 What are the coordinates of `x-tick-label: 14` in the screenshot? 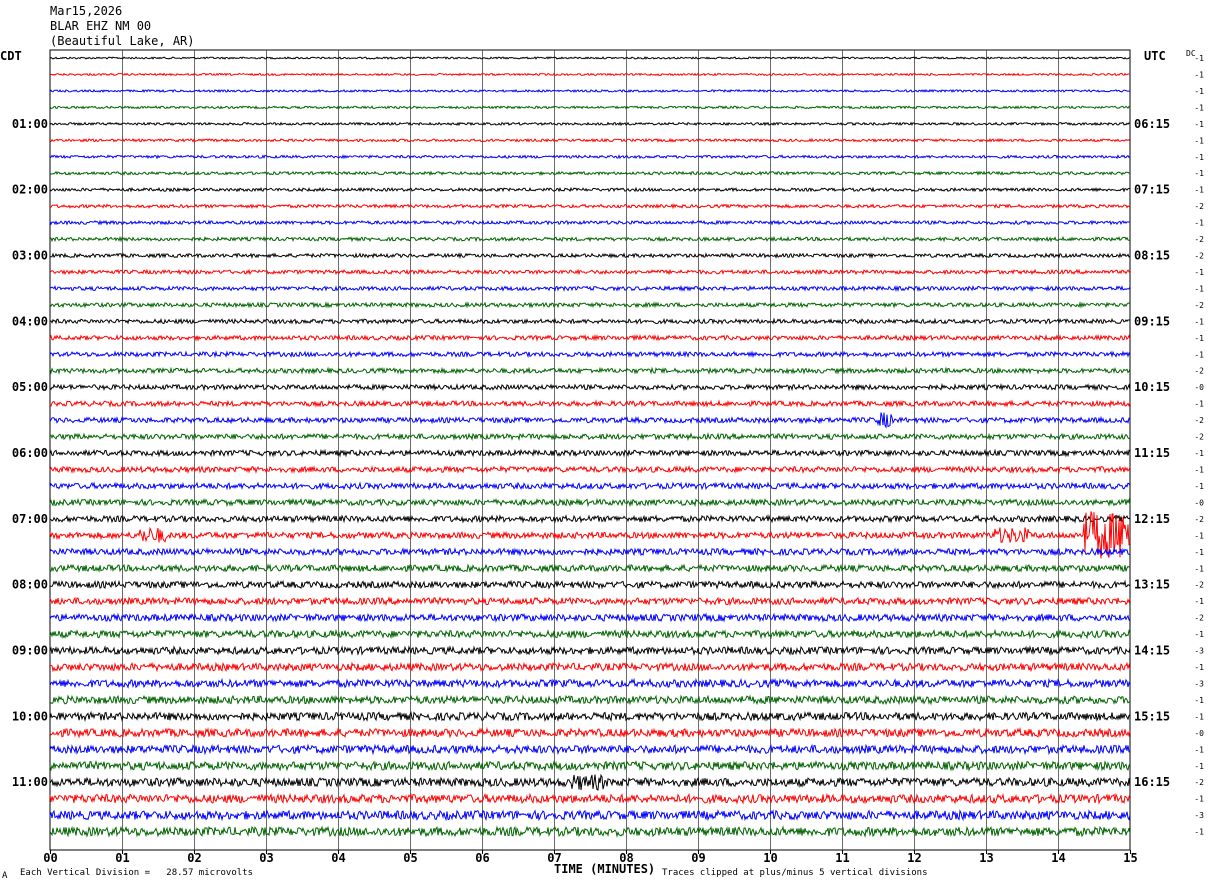 It's located at (1058, 858).